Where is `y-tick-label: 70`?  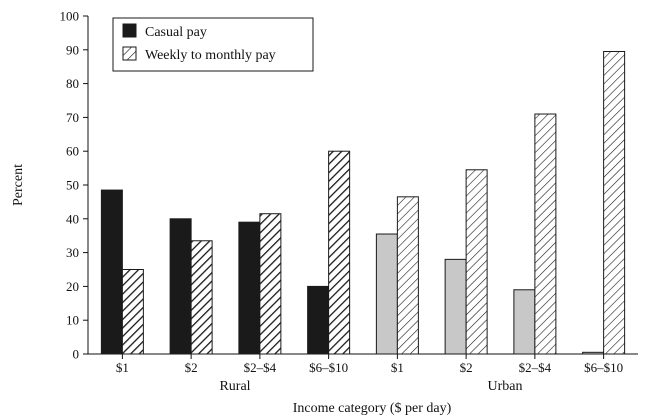
y-tick-label: 70 is located at coordinates (72, 117).